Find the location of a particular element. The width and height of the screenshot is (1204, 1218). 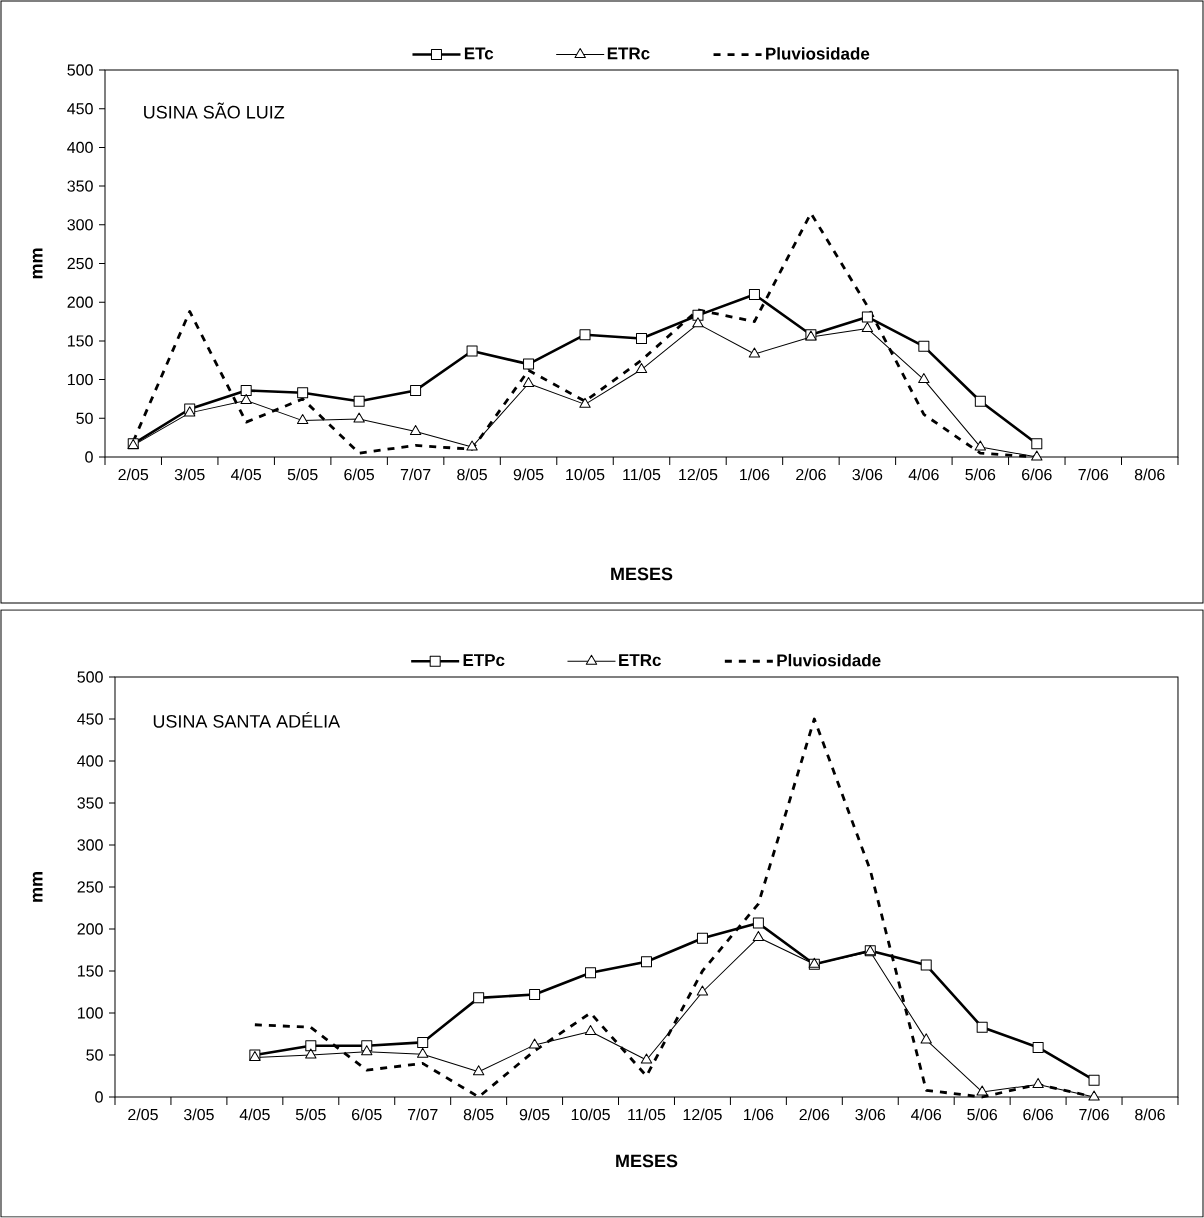

annotation: USINA SÃO LUIZ is located at coordinates (214, 110).